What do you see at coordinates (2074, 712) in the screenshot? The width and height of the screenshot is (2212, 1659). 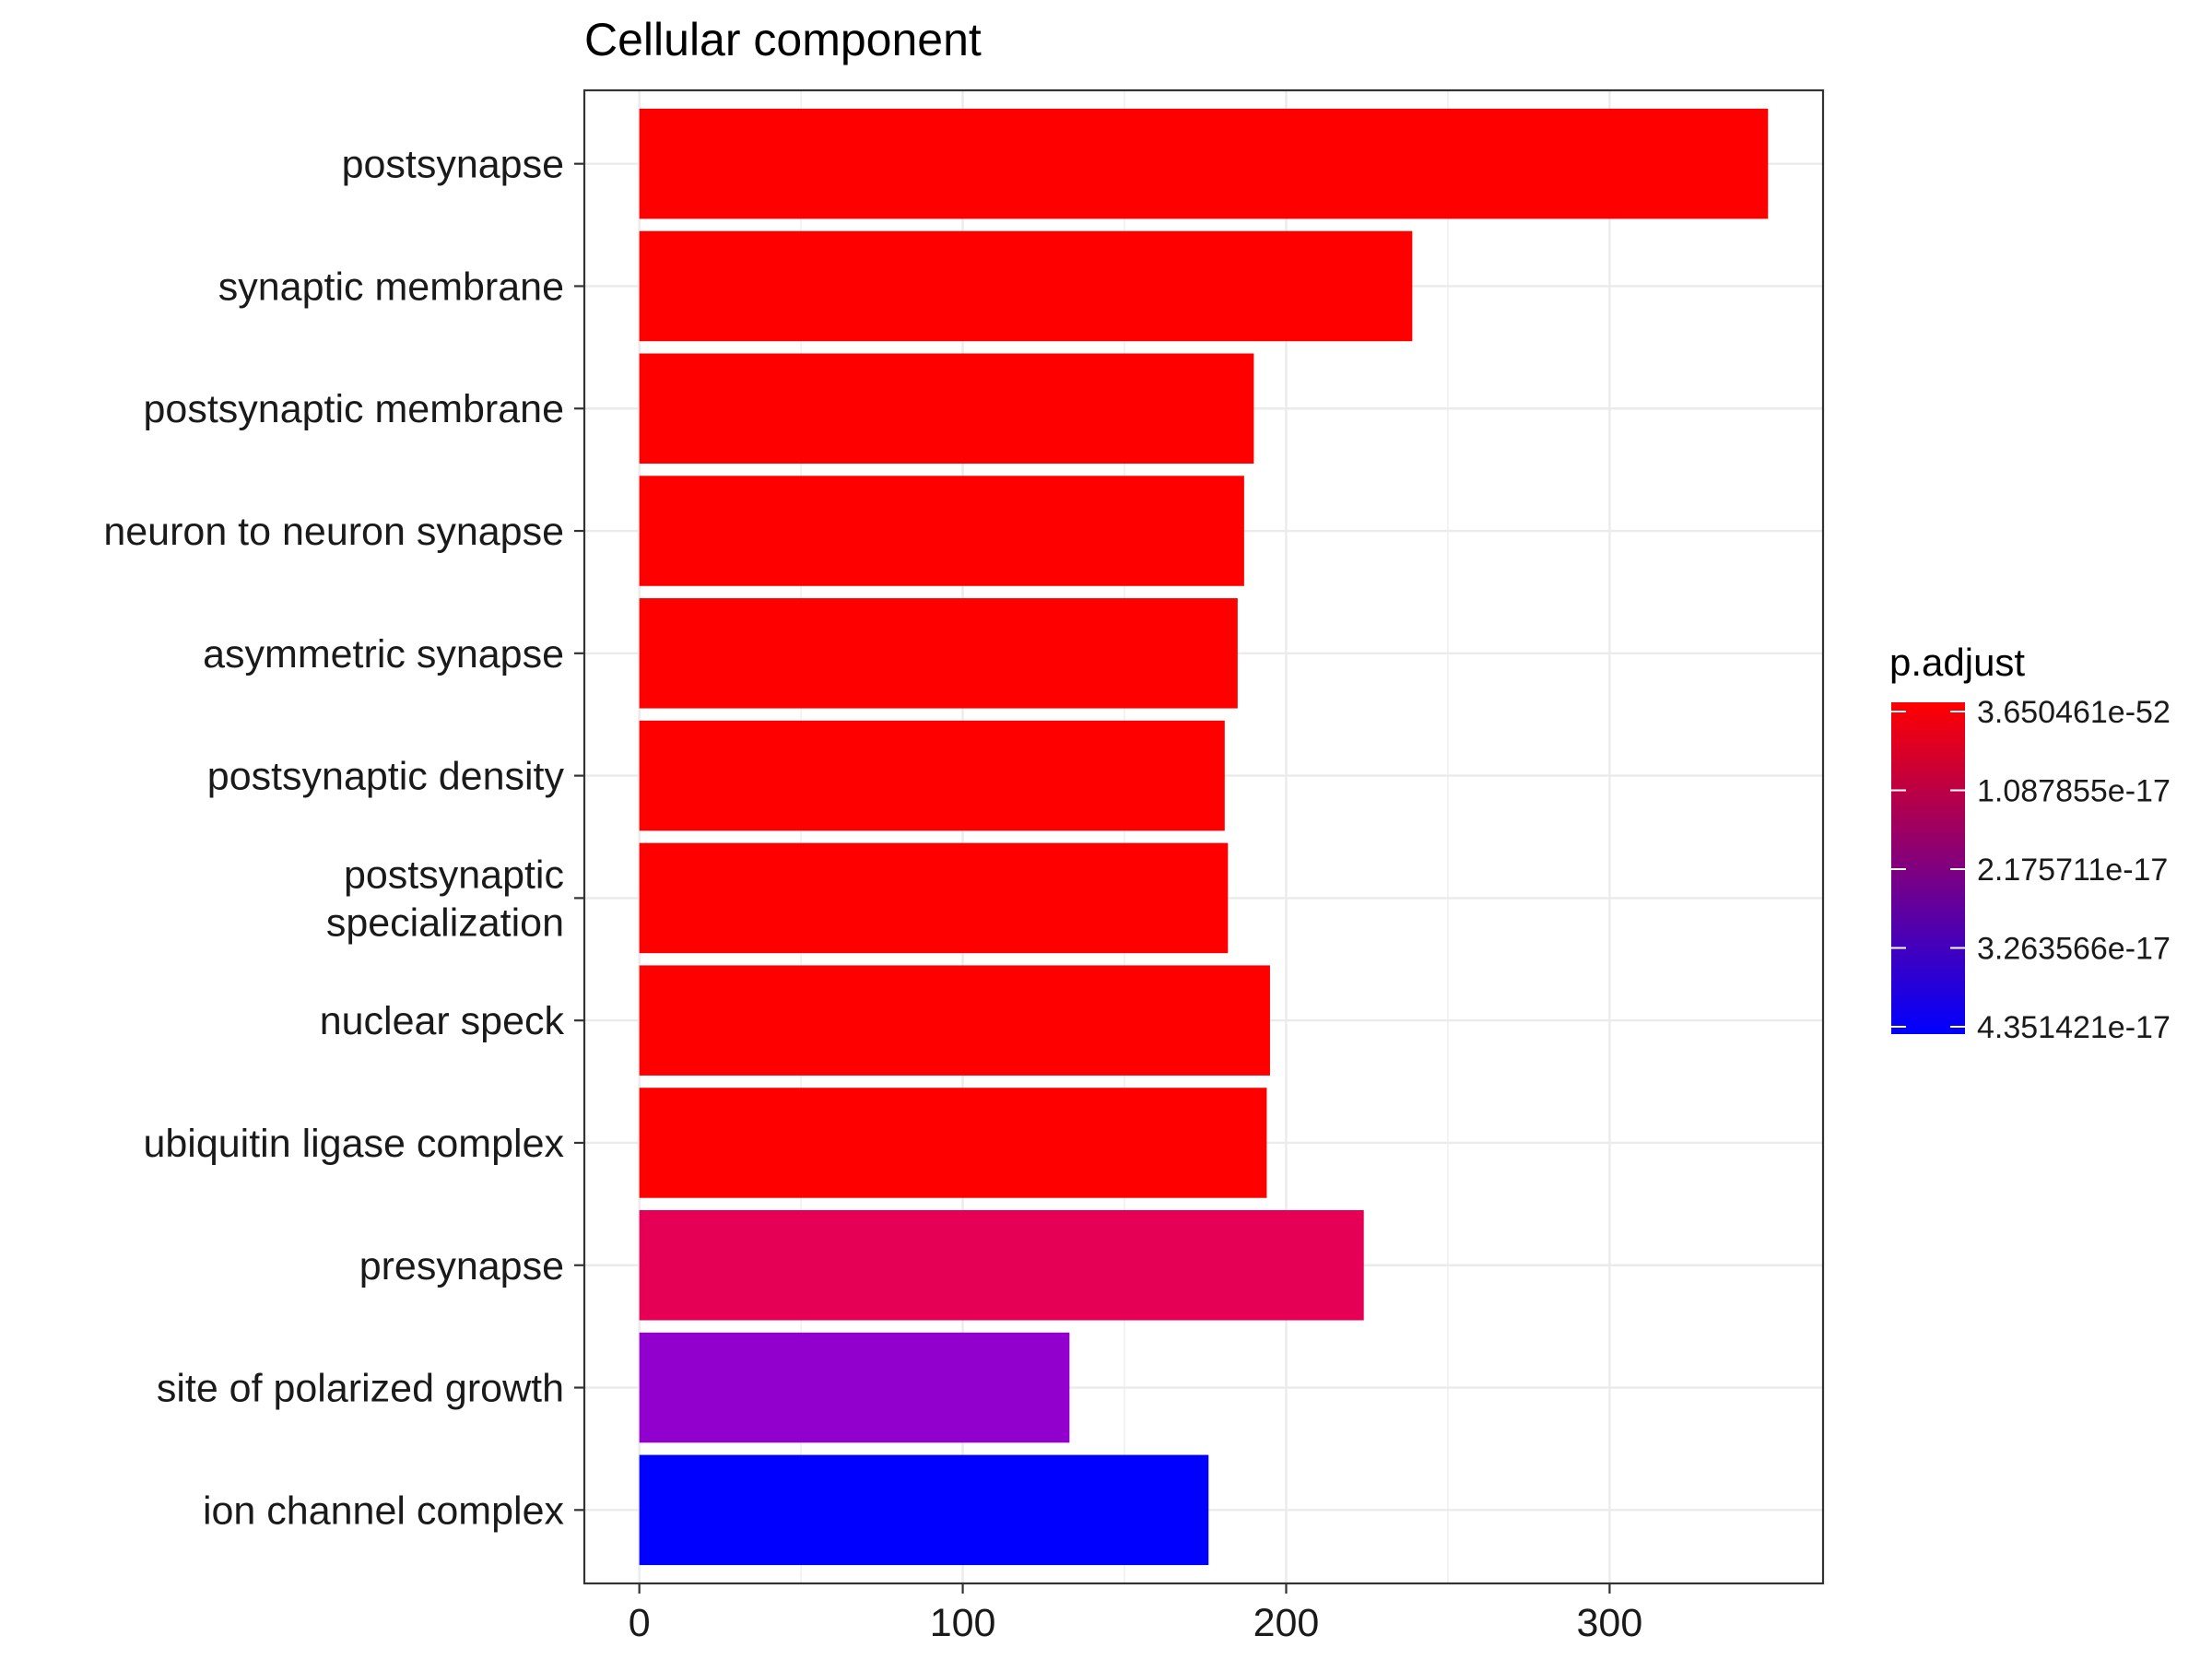 I see `colorbar-tick-label: 3.650461e-52` at bounding box center [2074, 712].